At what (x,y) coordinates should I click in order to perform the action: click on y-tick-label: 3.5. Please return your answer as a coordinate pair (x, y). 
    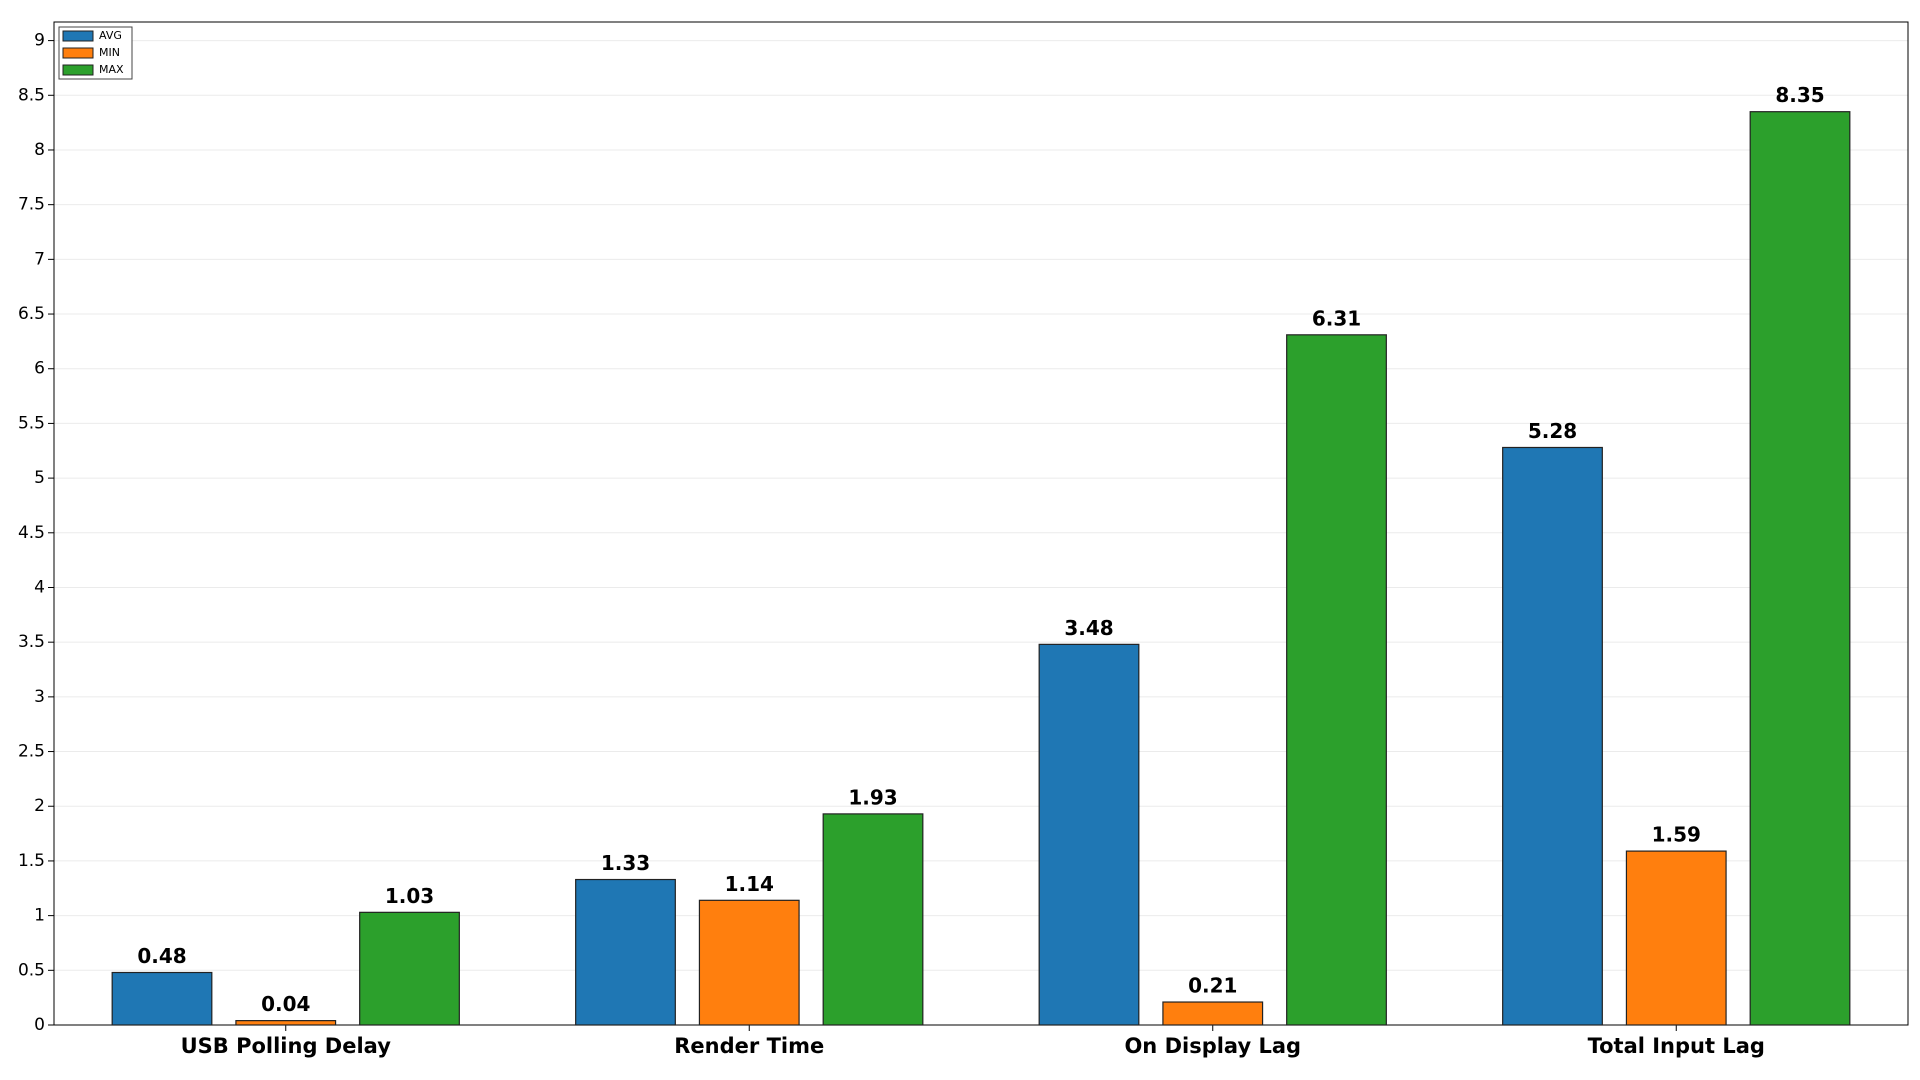
    Looking at the image, I should click on (31, 642).